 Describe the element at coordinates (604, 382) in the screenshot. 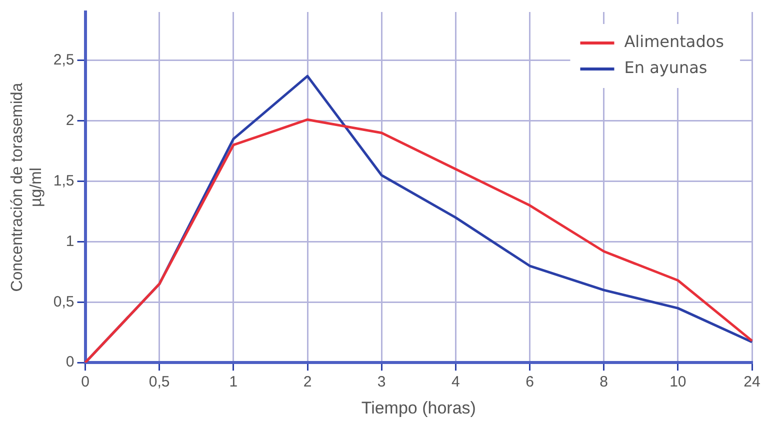

I see `x-tick-label: 8` at that location.